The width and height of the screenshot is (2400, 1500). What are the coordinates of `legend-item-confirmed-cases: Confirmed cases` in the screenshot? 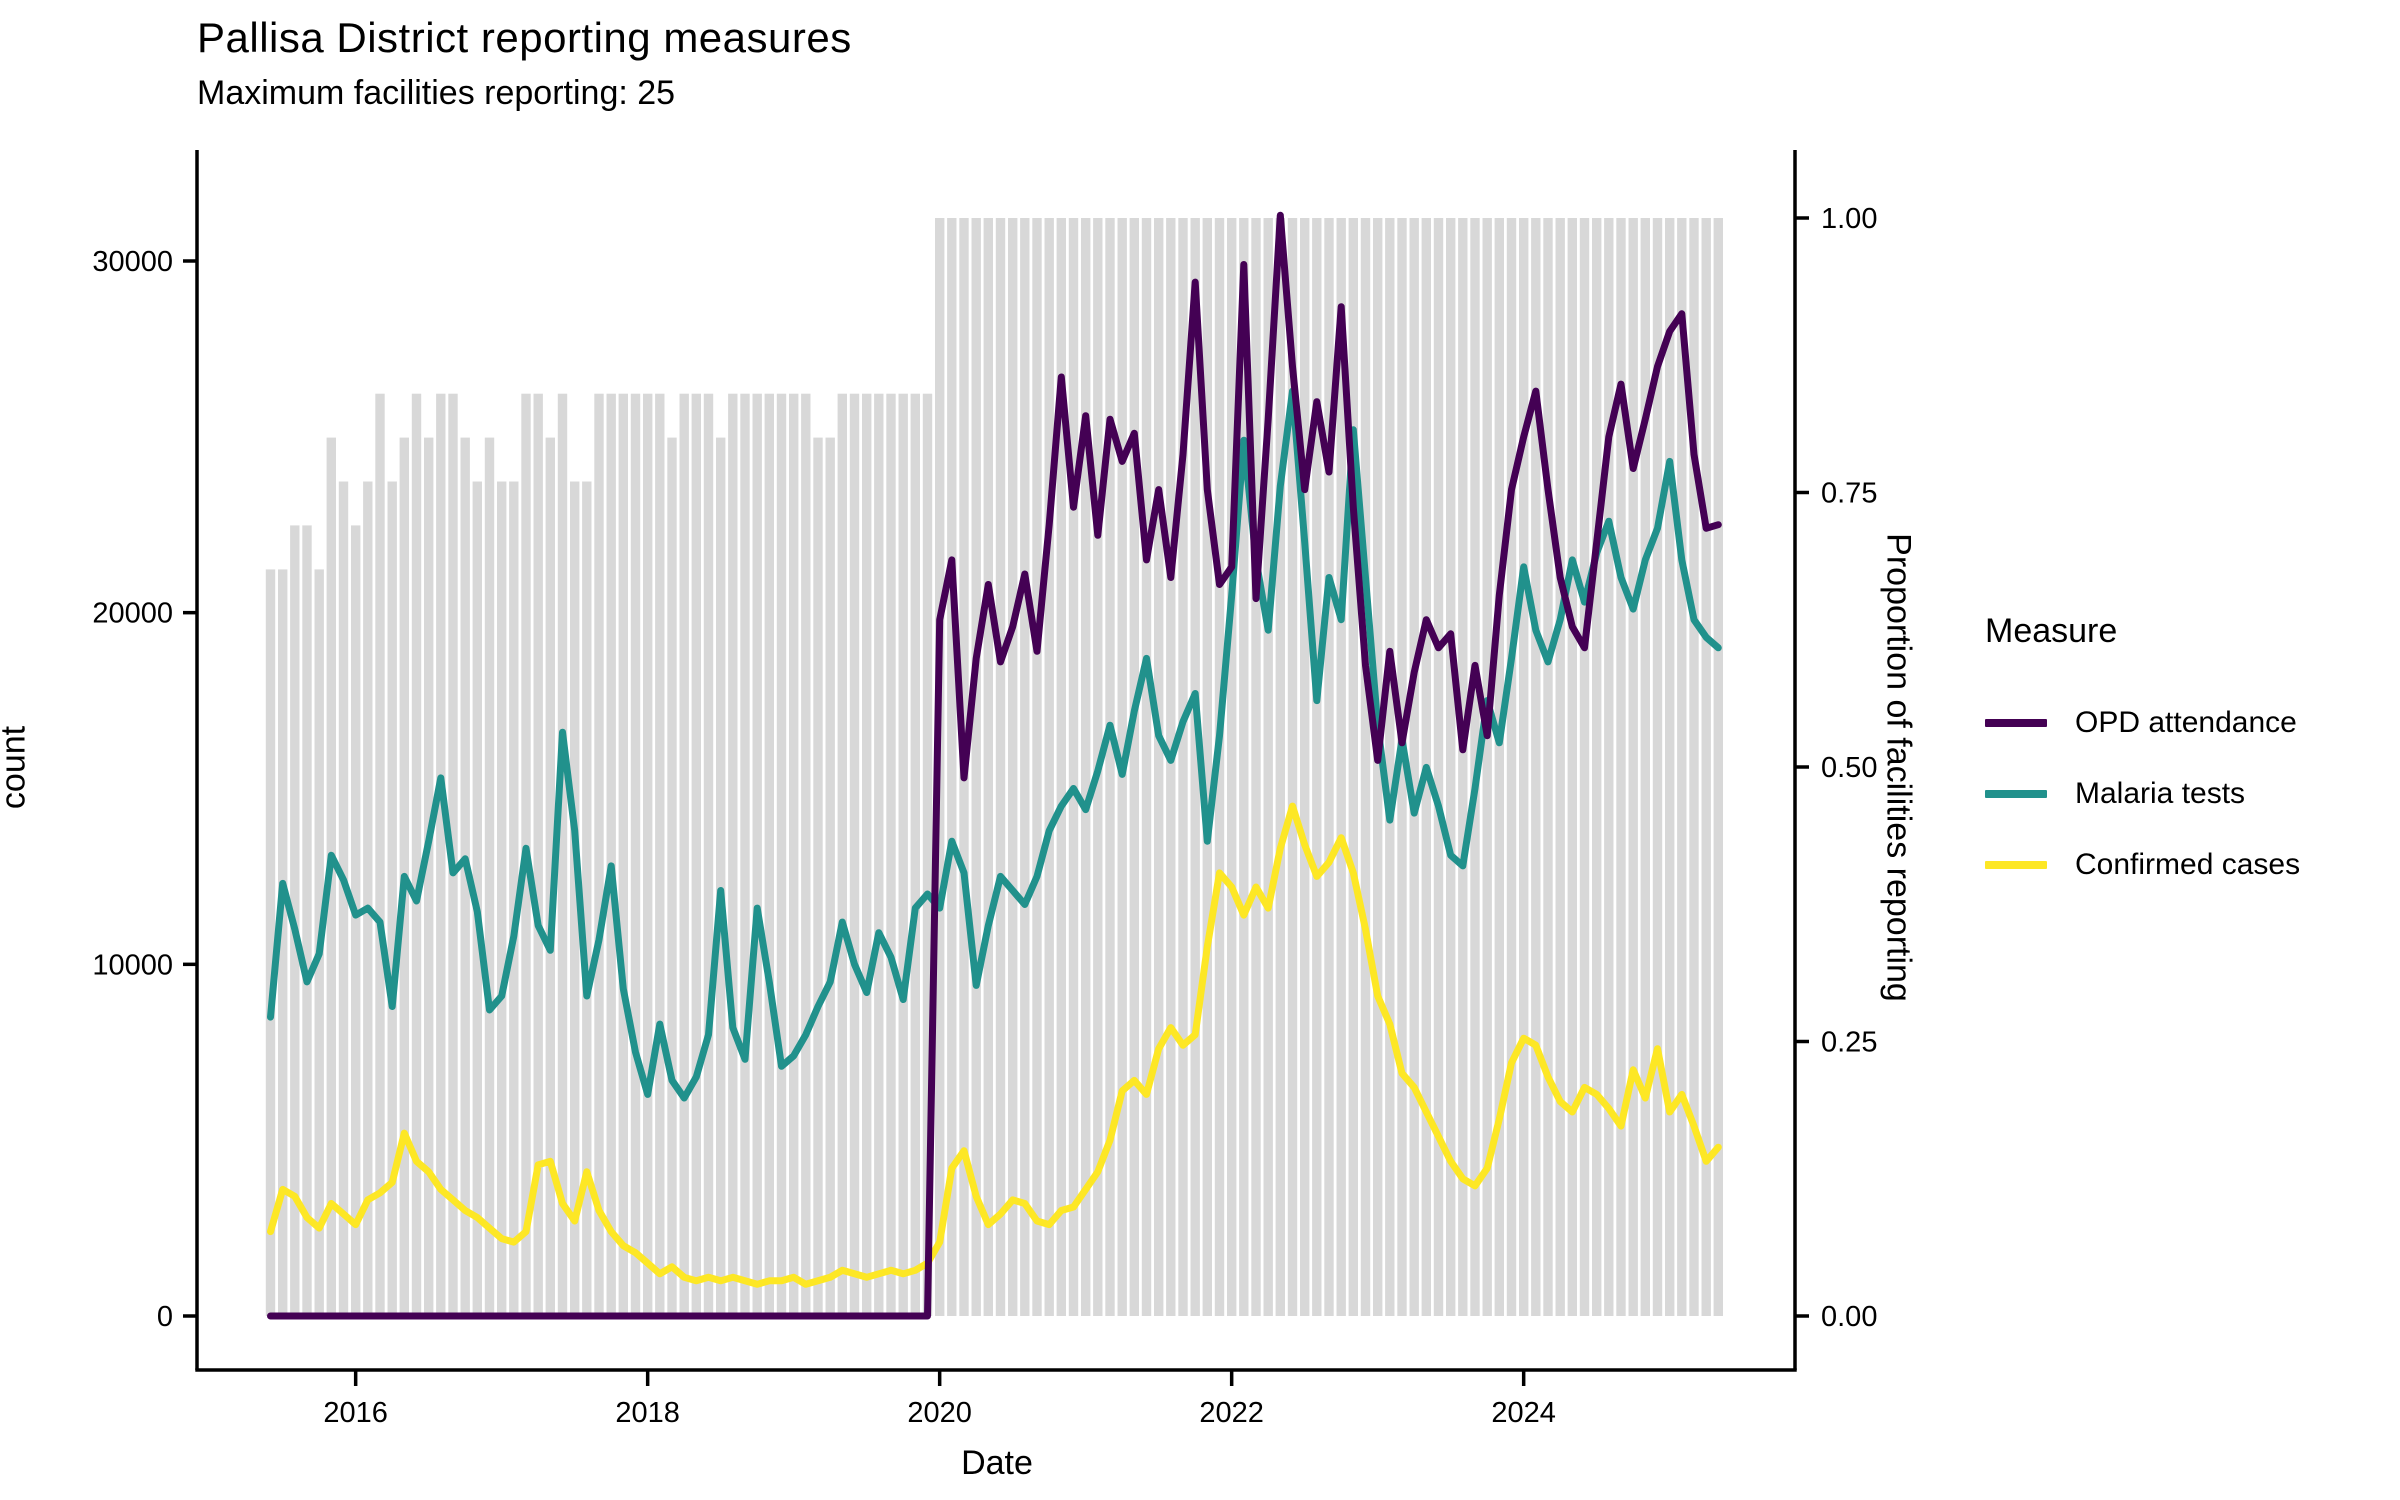 It's located at (2142, 864).